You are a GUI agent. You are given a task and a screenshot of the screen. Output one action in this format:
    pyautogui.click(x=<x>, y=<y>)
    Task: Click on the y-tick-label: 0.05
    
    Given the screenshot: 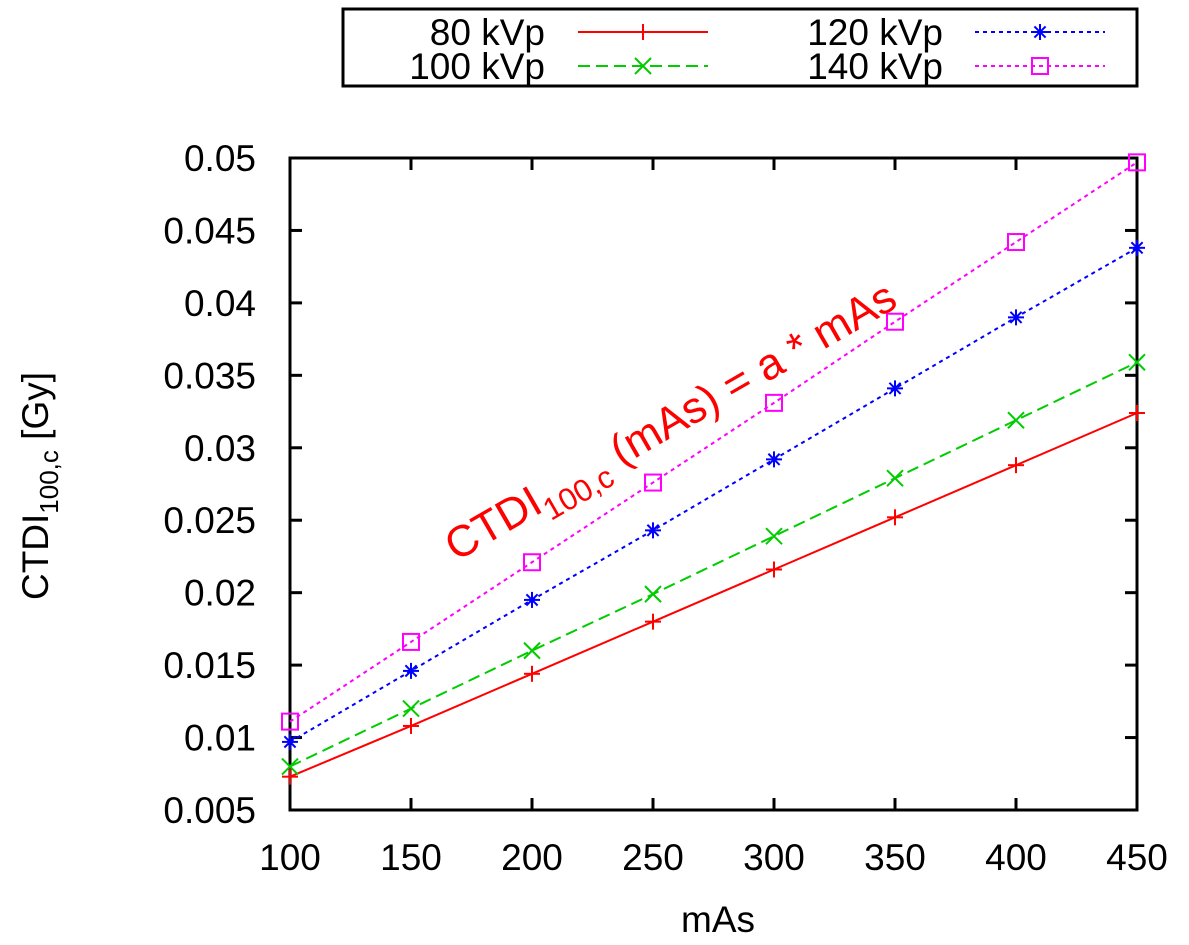 What is the action you would take?
    pyautogui.click(x=220, y=158)
    